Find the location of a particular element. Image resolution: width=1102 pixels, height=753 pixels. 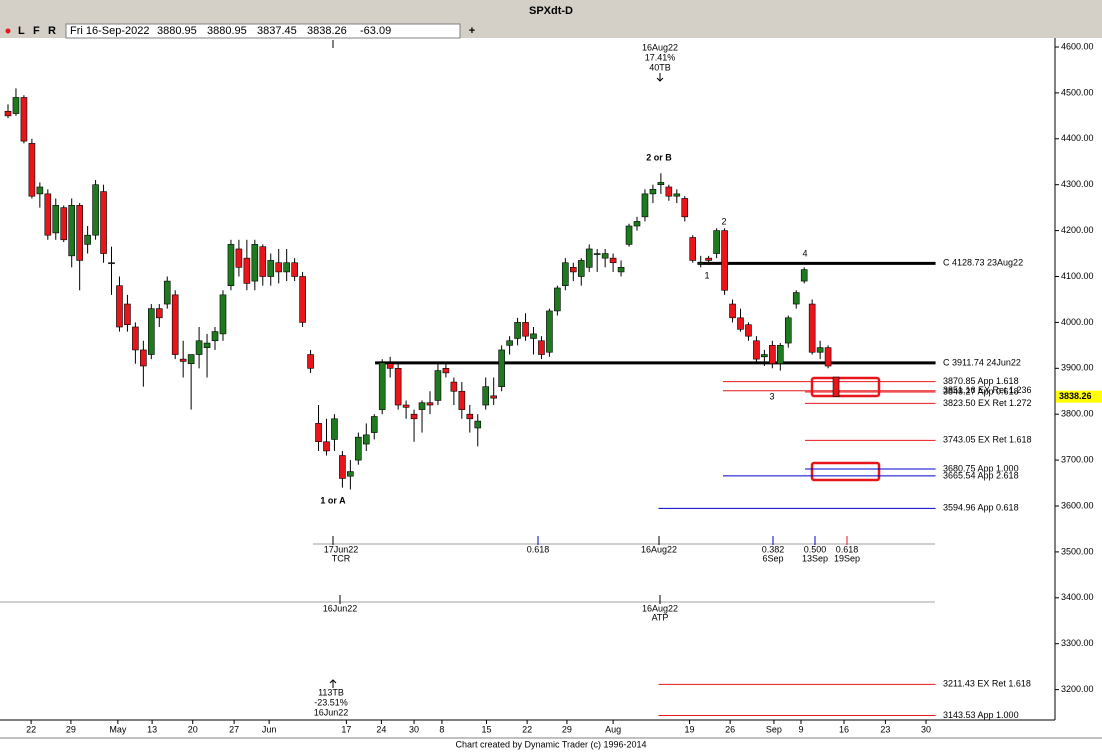

quote-value: 3880.95 is located at coordinates (177, 31).